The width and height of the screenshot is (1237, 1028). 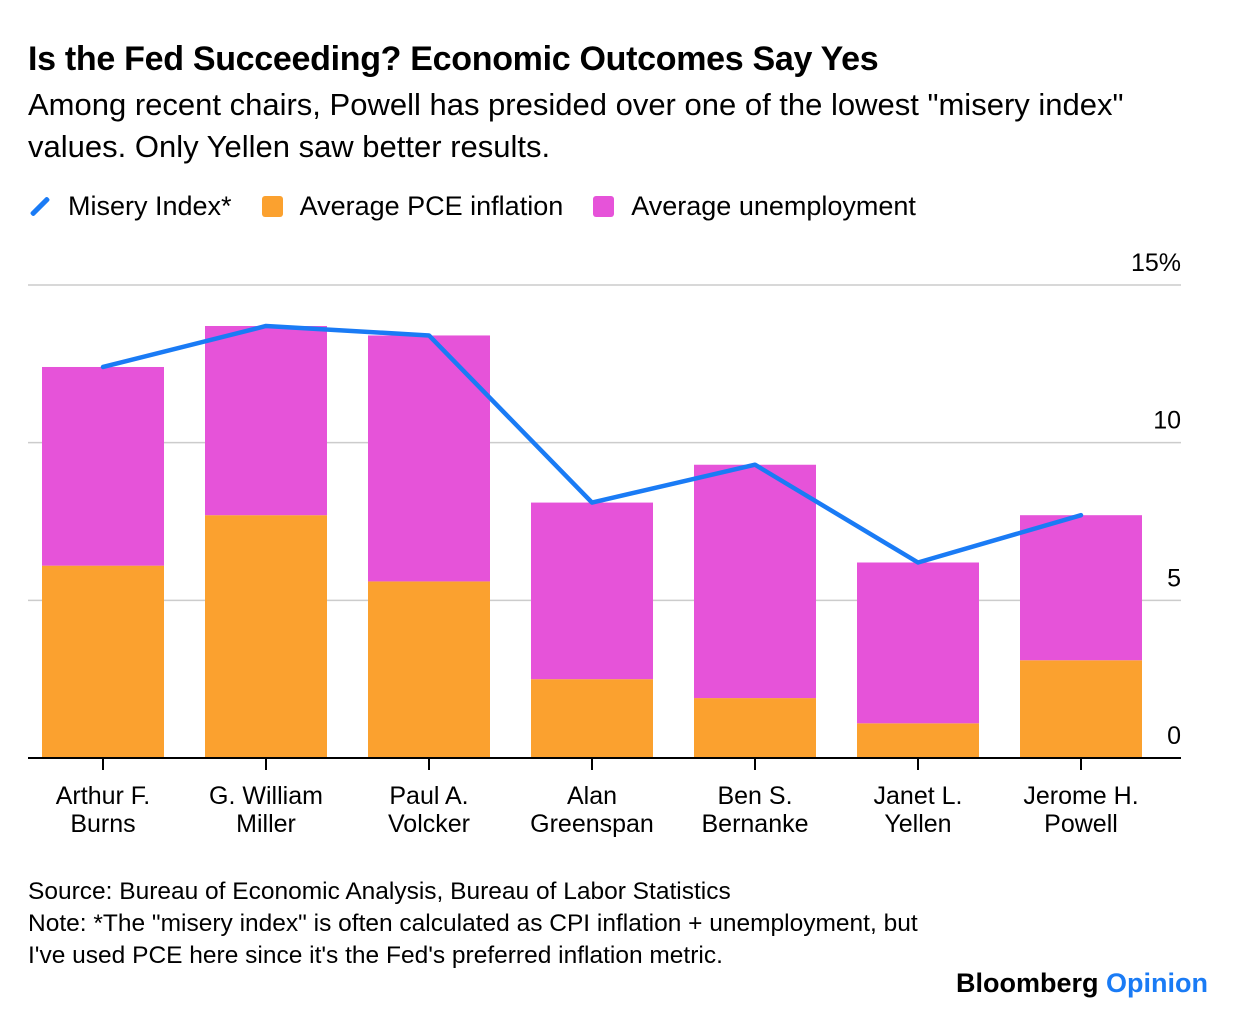 I want to click on x-tick-label-line: Paul A., so click(x=428, y=796).